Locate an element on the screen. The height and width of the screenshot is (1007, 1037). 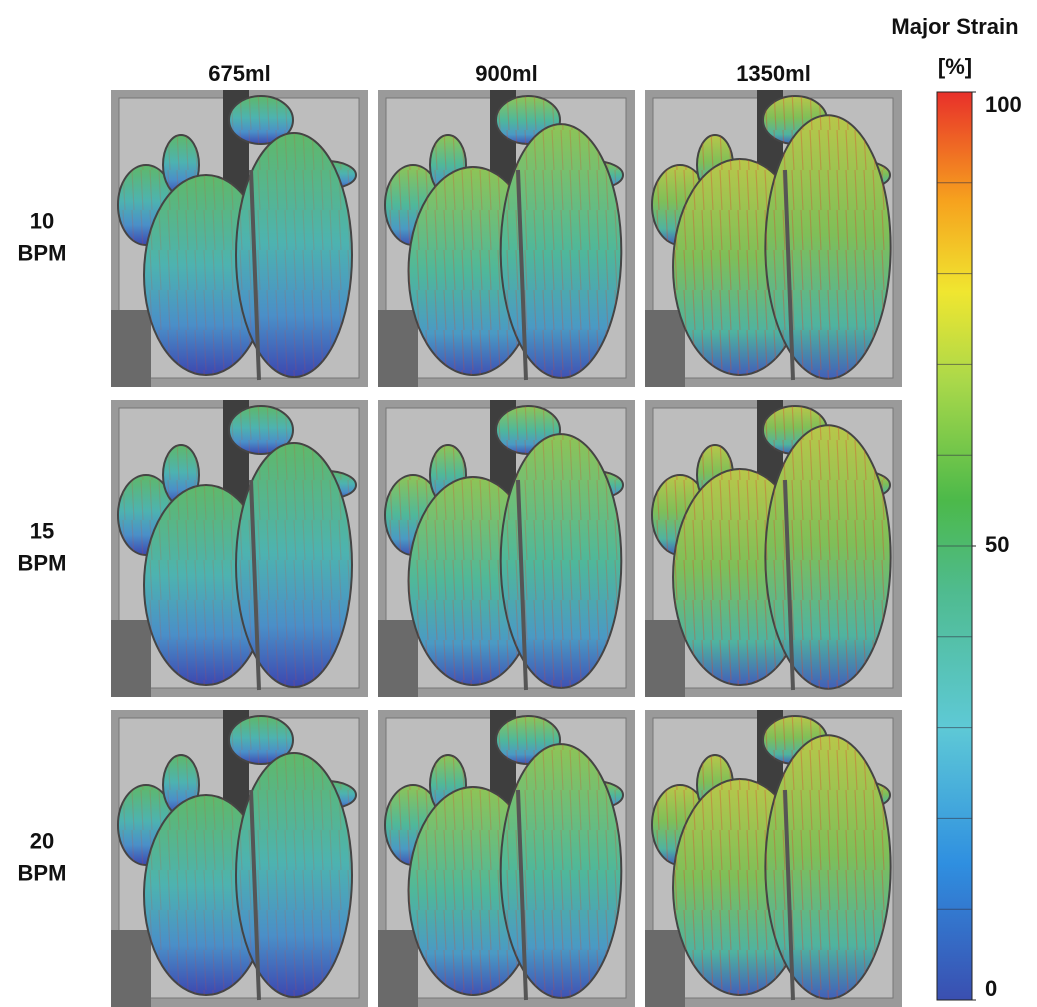
row-label: 15 is located at coordinates (42, 530).